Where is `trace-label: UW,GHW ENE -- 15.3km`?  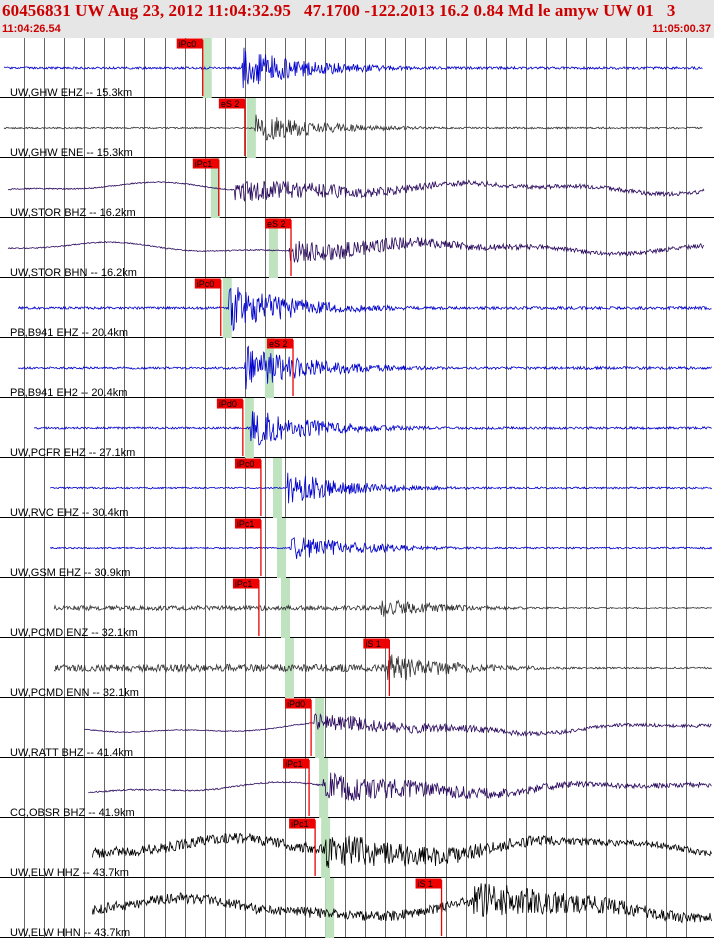
trace-label: UW,GHW ENE -- 15.3km is located at coordinates (71, 153).